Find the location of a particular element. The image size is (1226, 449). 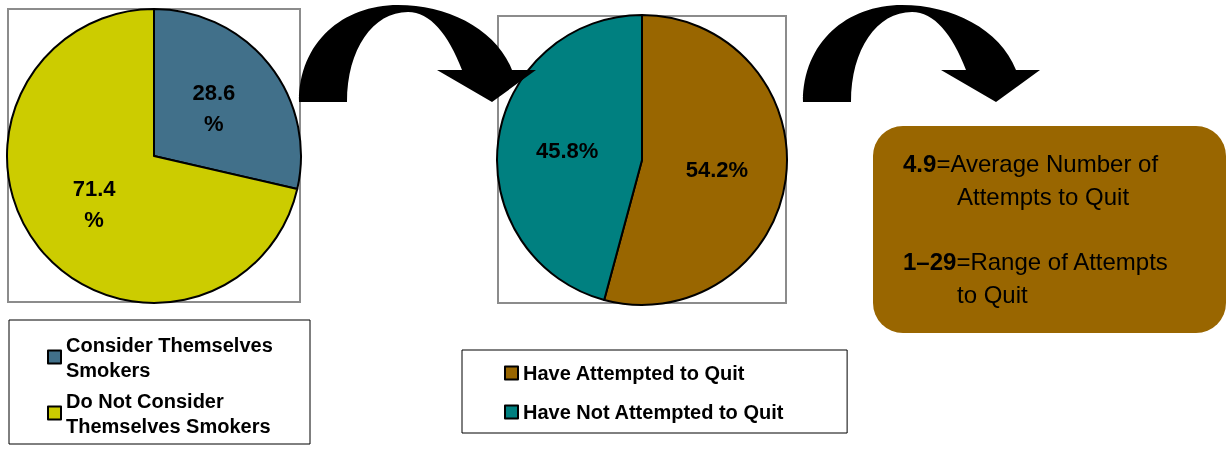

legend-label: Do Not Consider Themselves Smokers is located at coordinates (168, 413).